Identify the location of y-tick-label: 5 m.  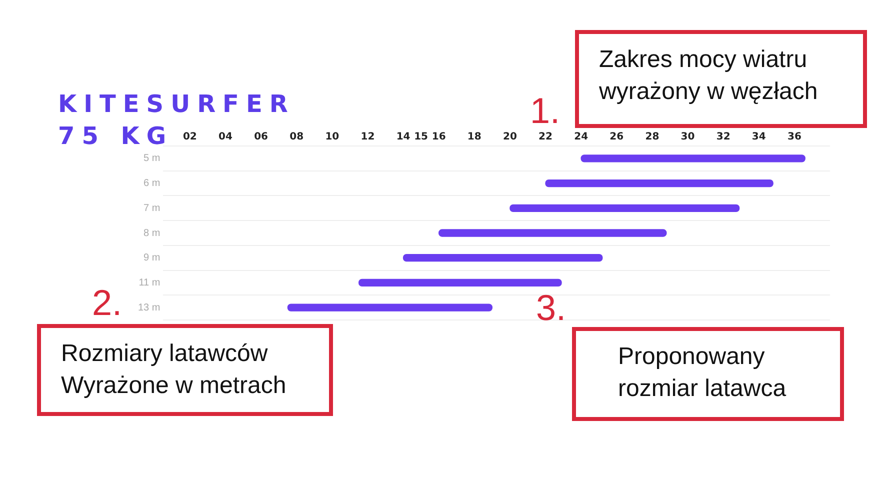
(152, 158).